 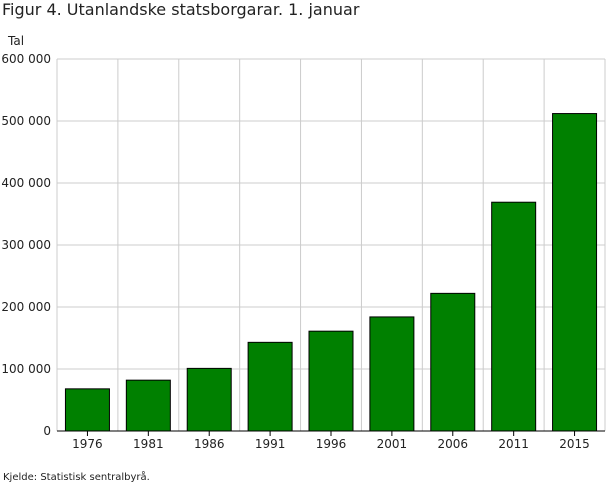 What do you see at coordinates (26, 307) in the screenshot?
I see `y-tick-label: 200 000` at bounding box center [26, 307].